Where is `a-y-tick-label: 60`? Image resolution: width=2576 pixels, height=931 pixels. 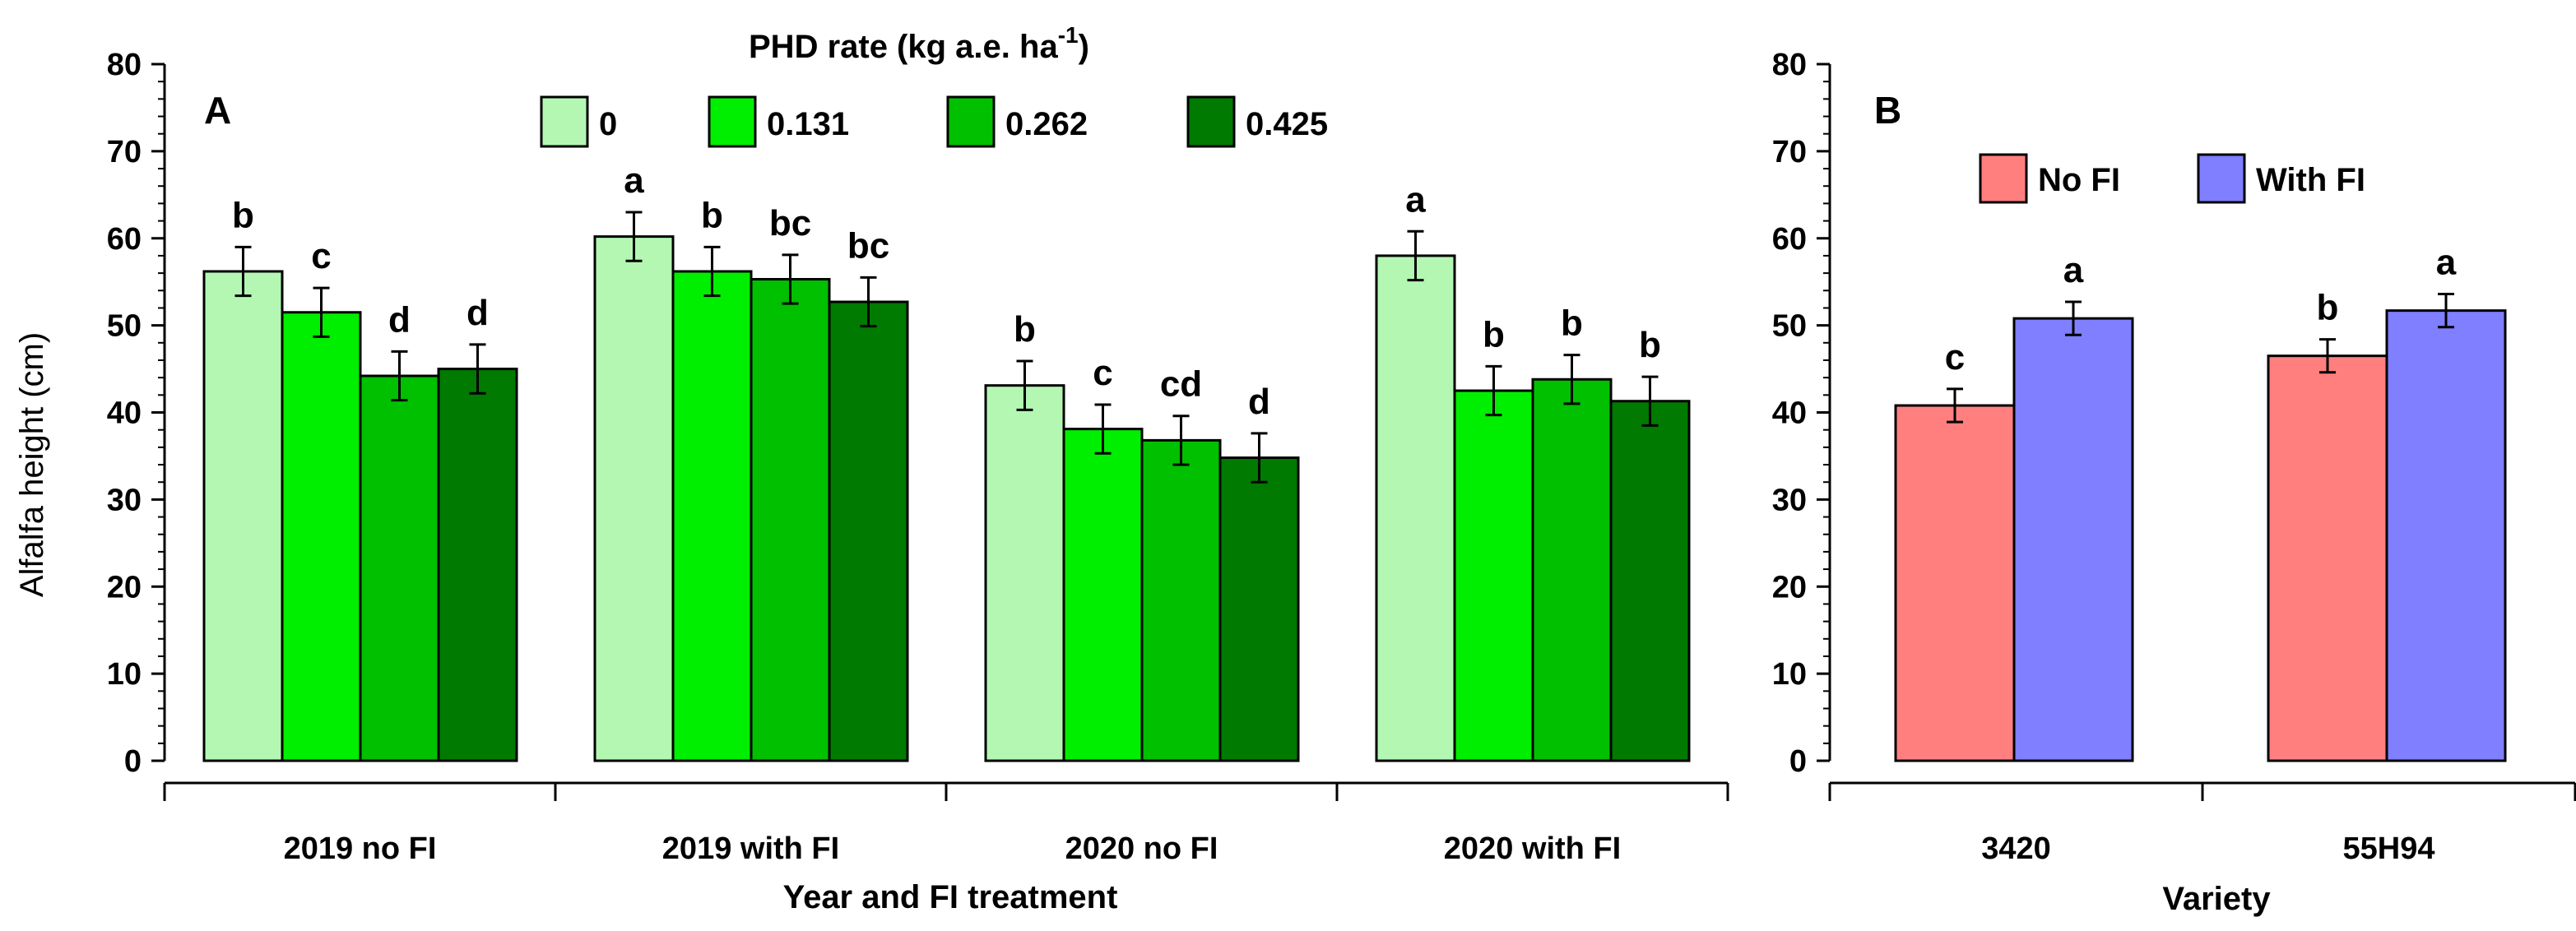
a-y-tick-label: 60 is located at coordinates (124, 239).